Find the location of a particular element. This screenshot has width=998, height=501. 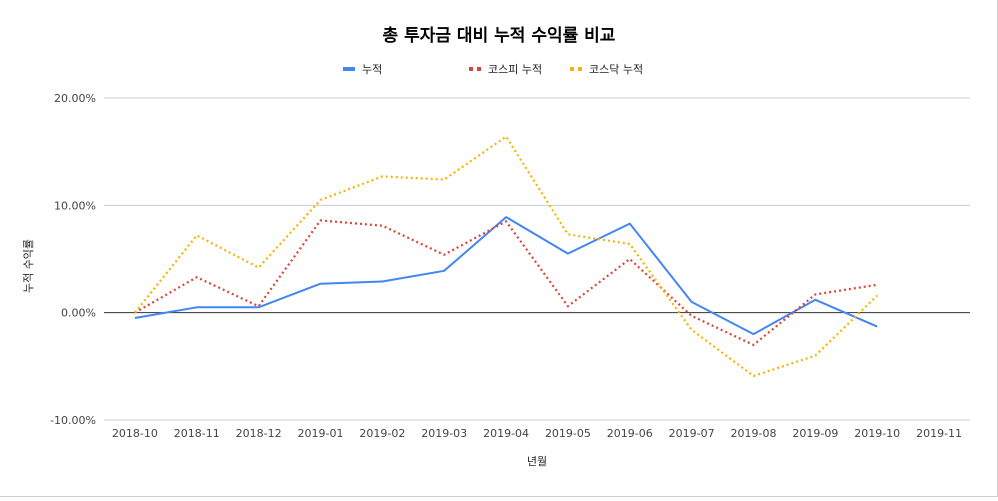

x-tick-label: 2019-03 is located at coordinates (444, 433).